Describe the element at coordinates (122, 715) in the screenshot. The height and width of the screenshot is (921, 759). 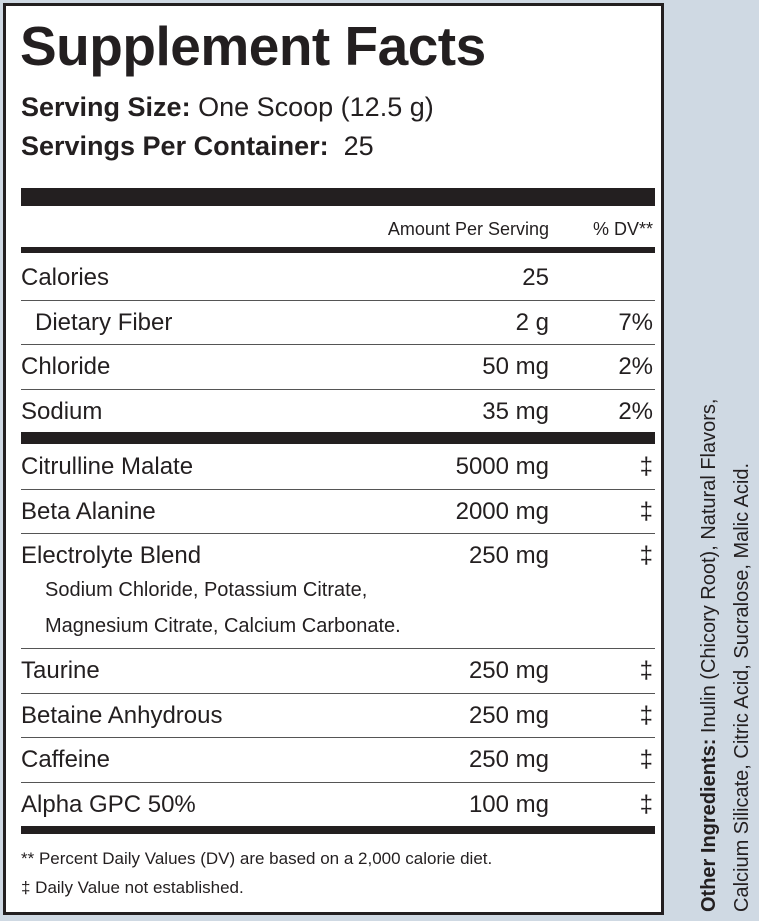
I see `ingredient-name: Betaine Anhydrous` at that location.